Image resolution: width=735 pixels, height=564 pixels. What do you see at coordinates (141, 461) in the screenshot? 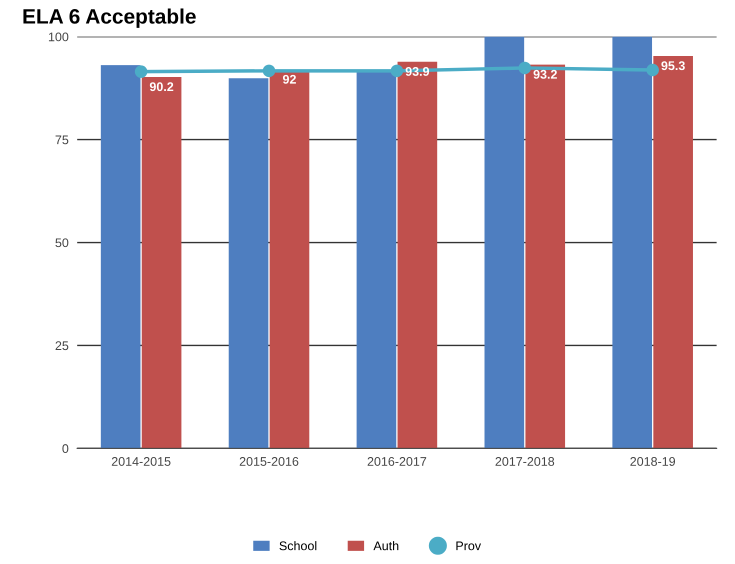
I see `x-tick-label: 2014-2015` at bounding box center [141, 461].